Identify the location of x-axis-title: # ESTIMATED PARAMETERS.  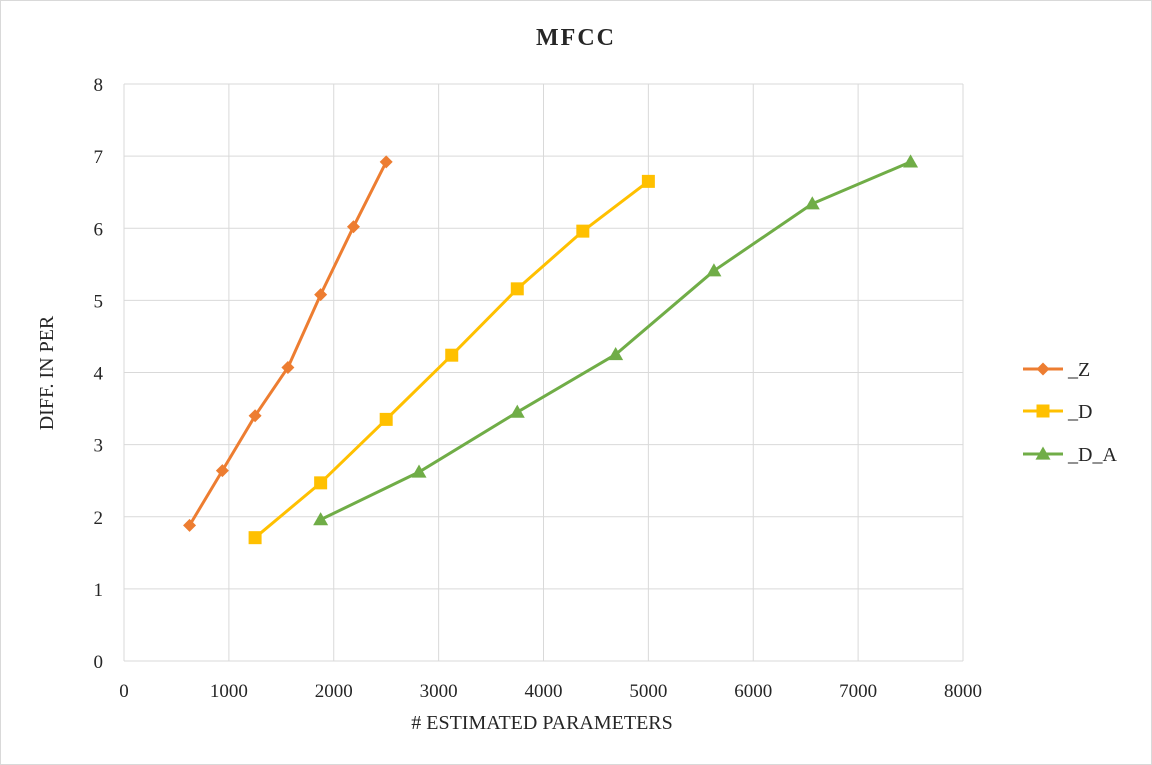
(542, 723).